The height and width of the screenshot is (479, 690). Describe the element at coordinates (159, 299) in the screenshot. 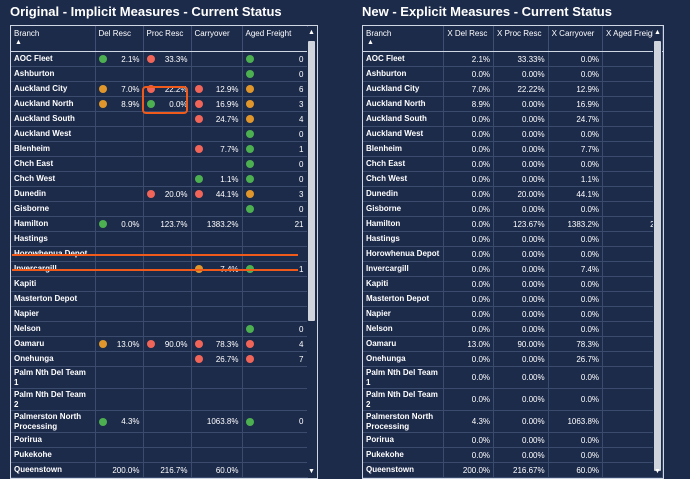

I see `table-row: Masterton Depot` at that location.